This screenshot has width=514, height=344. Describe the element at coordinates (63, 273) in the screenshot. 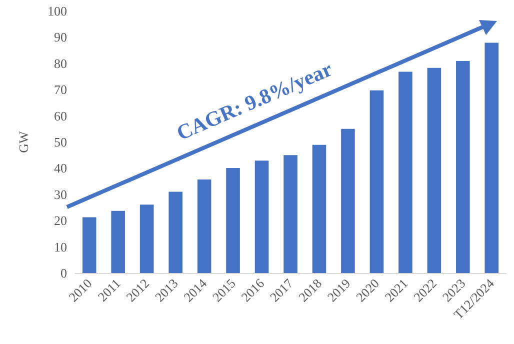

I see `y-tick-label: 0` at that location.